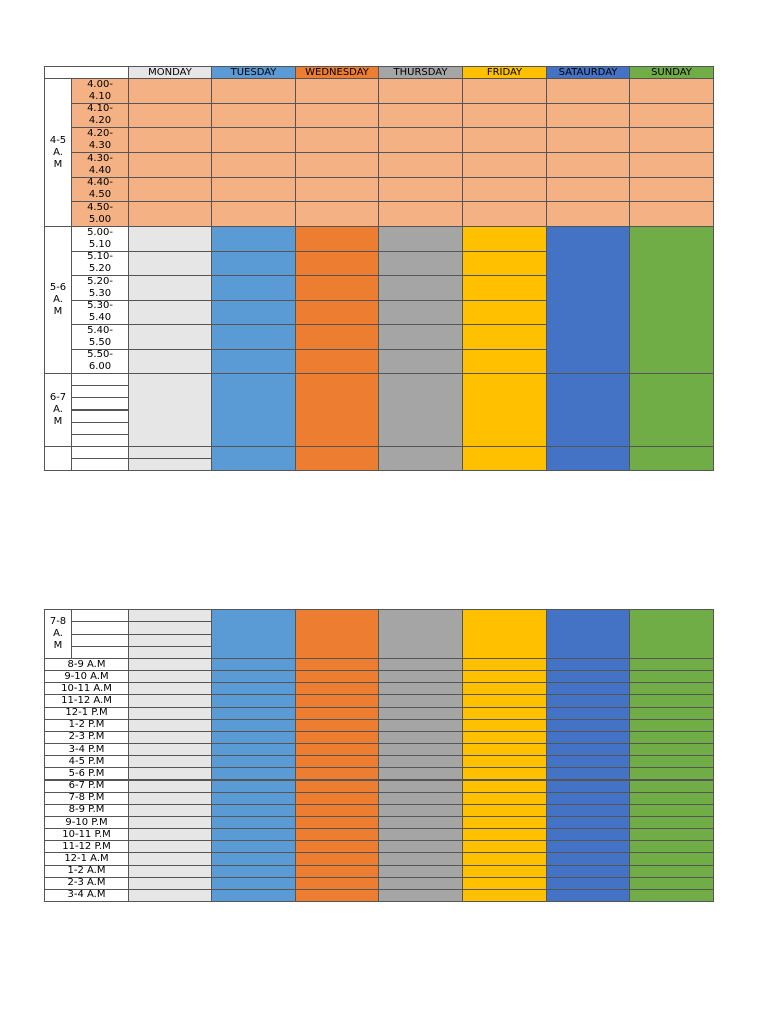 The image size is (768, 1024). What do you see at coordinates (86, 883) in the screenshot?
I see `hour-label: 2-3 A.M` at bounding box center [86, 883].